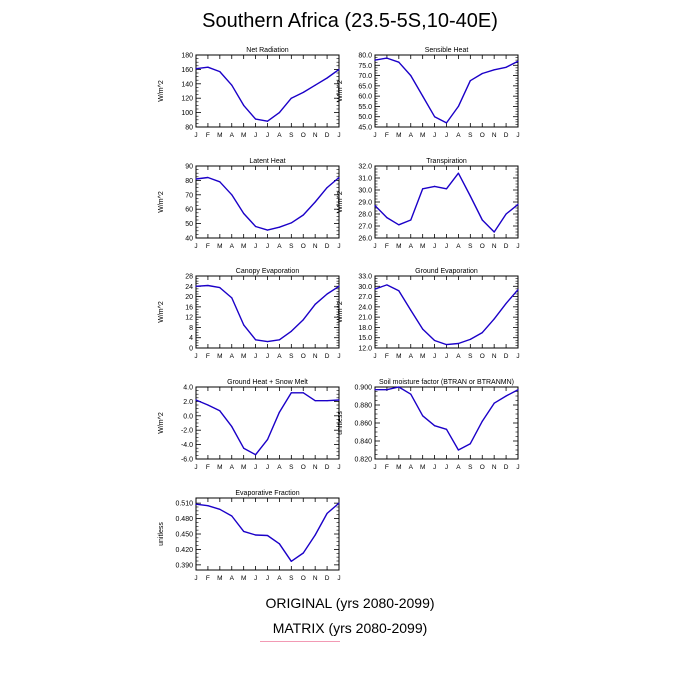 The image size is (700, 700). What do you see at coordinates (365, 179) in the screenshot?
I see `y-tick-label: 31.0` at bounding box center [365, 179].